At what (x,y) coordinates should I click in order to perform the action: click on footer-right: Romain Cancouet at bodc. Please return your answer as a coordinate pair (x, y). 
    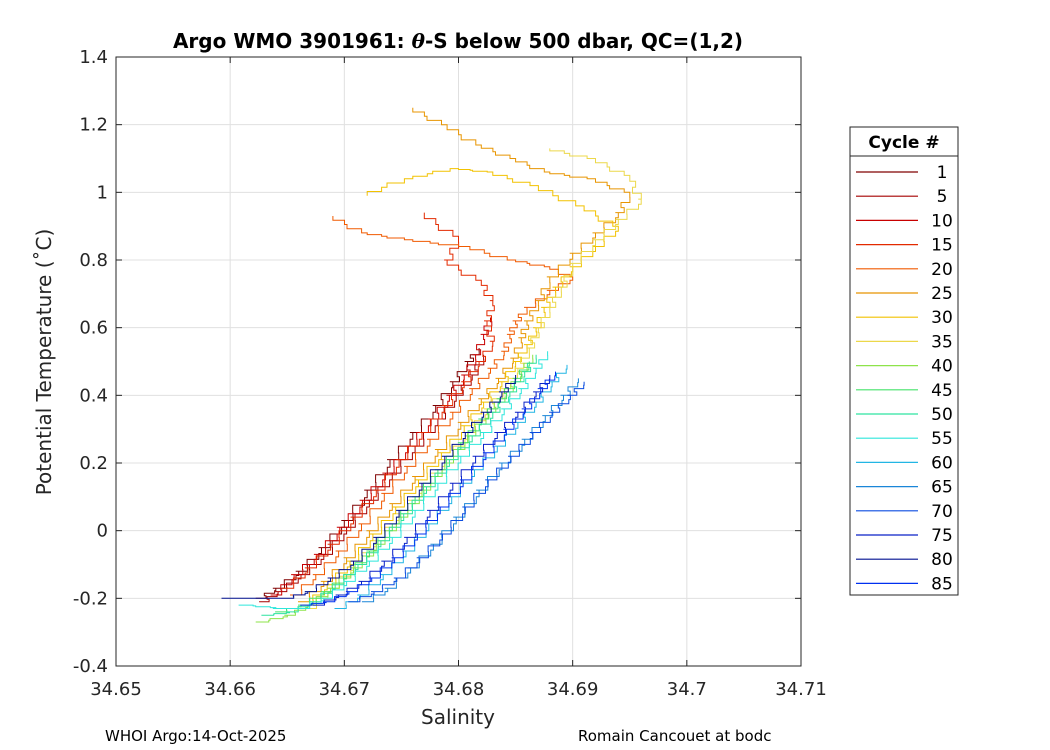
    Looking at the image, I should click on (674, 736).